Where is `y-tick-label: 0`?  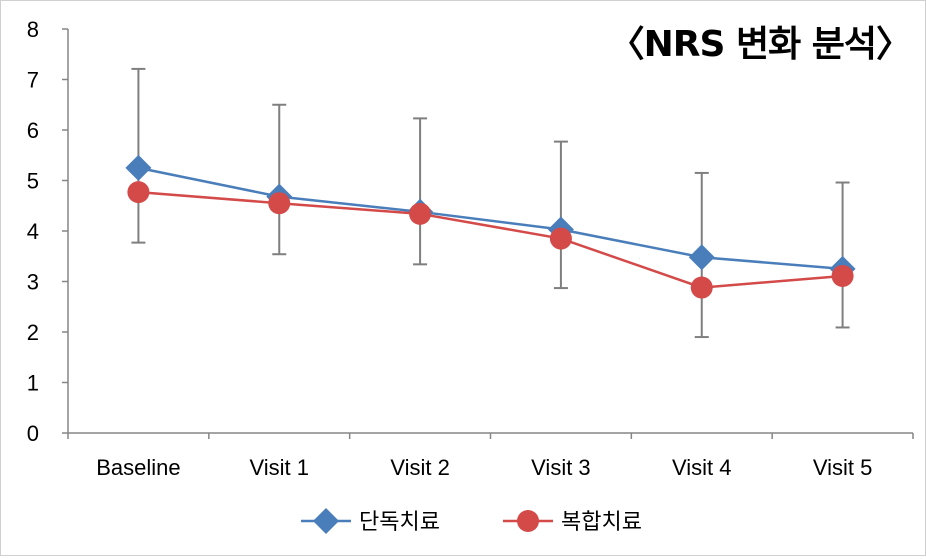 y-tick-label: 0 is located at coordinates (33, 433).